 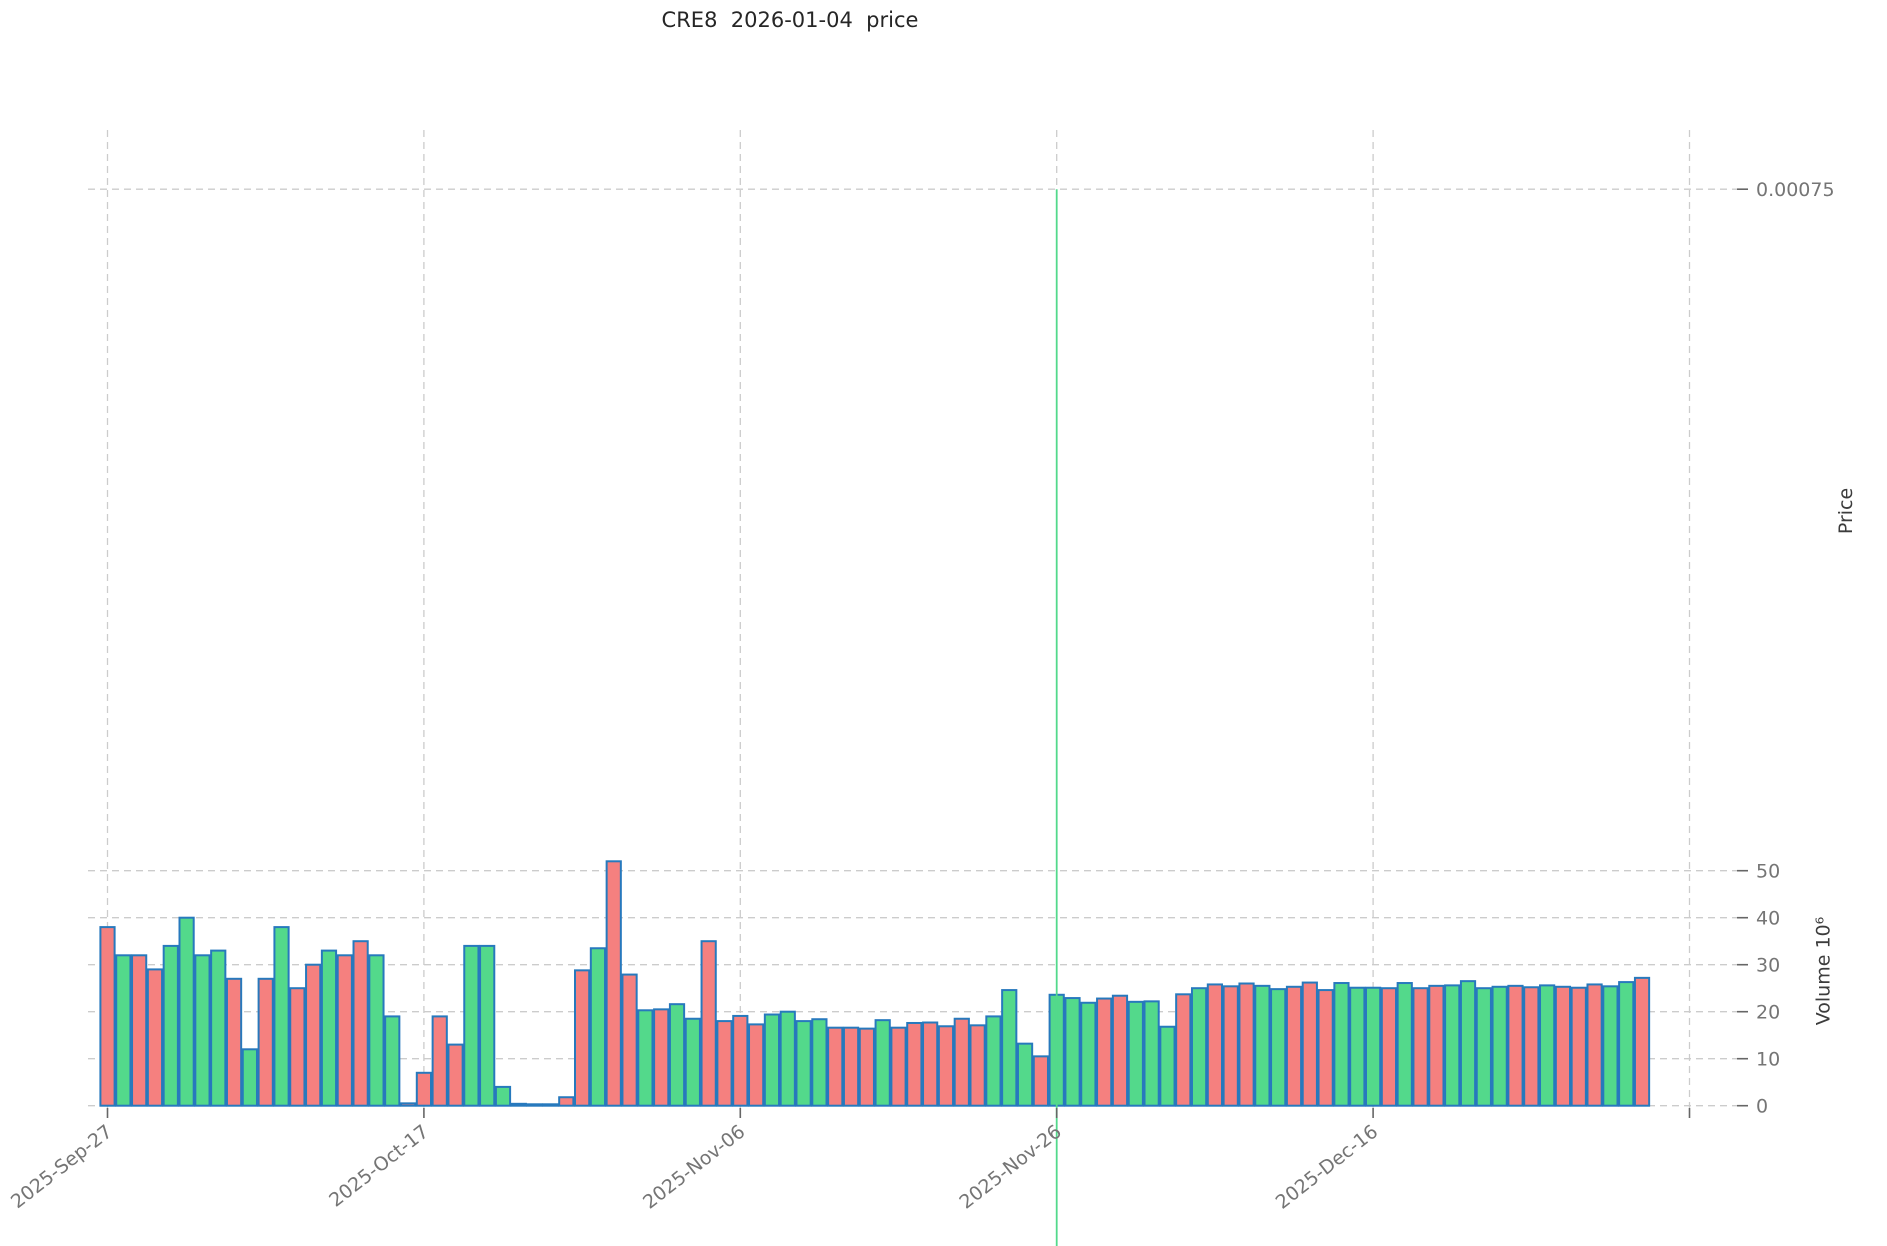 I want to click on volume-tick-label: 20, so click(x=1768, y=1013).